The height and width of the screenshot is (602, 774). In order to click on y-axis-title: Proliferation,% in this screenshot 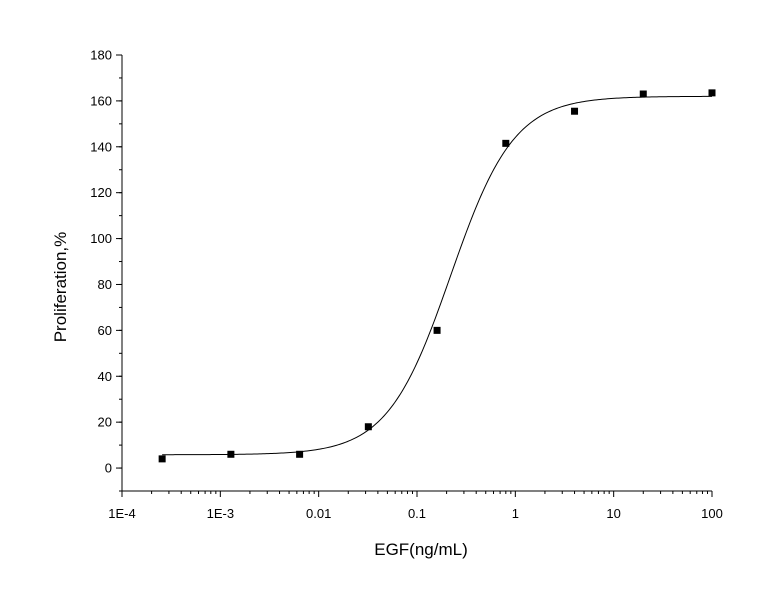, I will do `click(60, 287)`.